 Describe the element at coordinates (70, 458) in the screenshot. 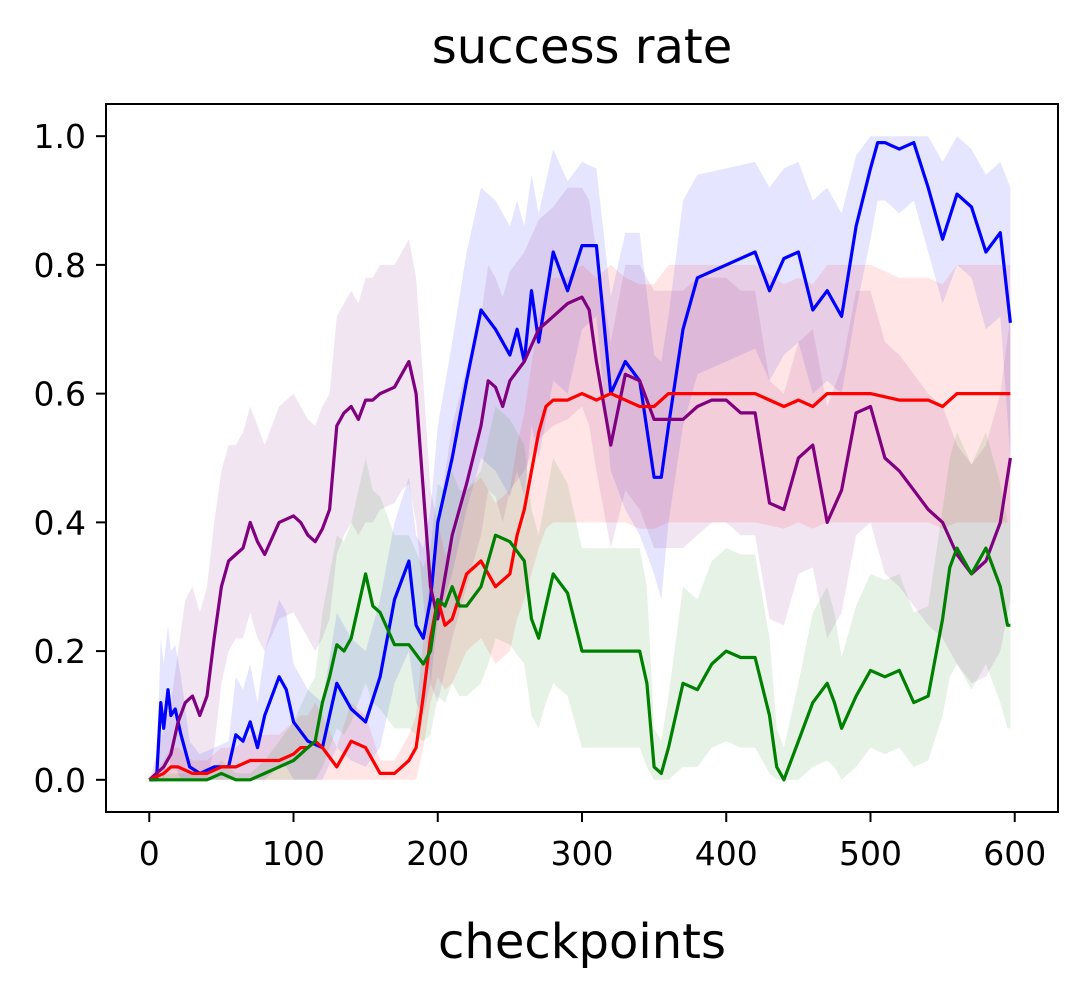

I see `y-axis-ticks: 0.0 0.2 0.4 0.6 0.8 1.0` at that location.